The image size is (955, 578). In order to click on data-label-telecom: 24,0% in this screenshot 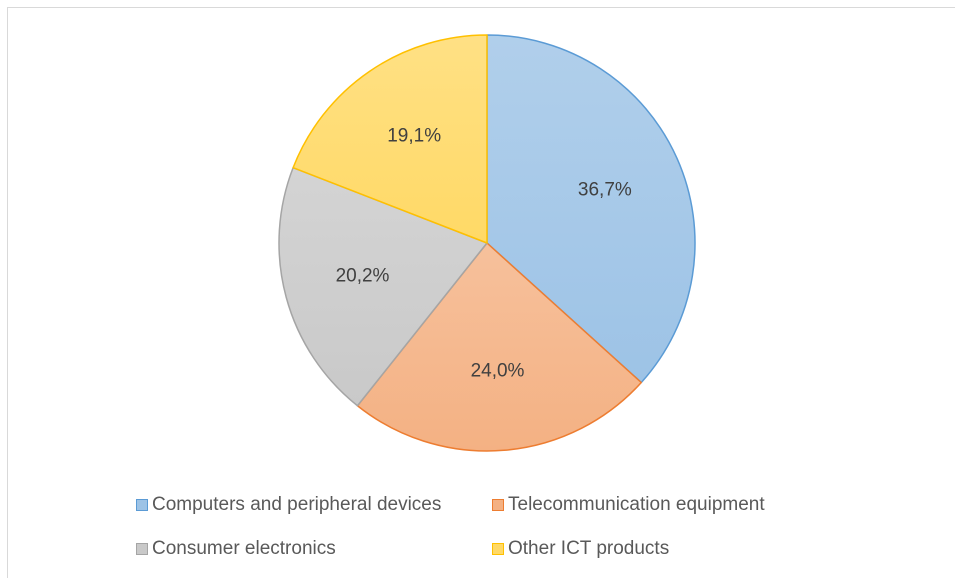, I will do `click(498, 371)`.